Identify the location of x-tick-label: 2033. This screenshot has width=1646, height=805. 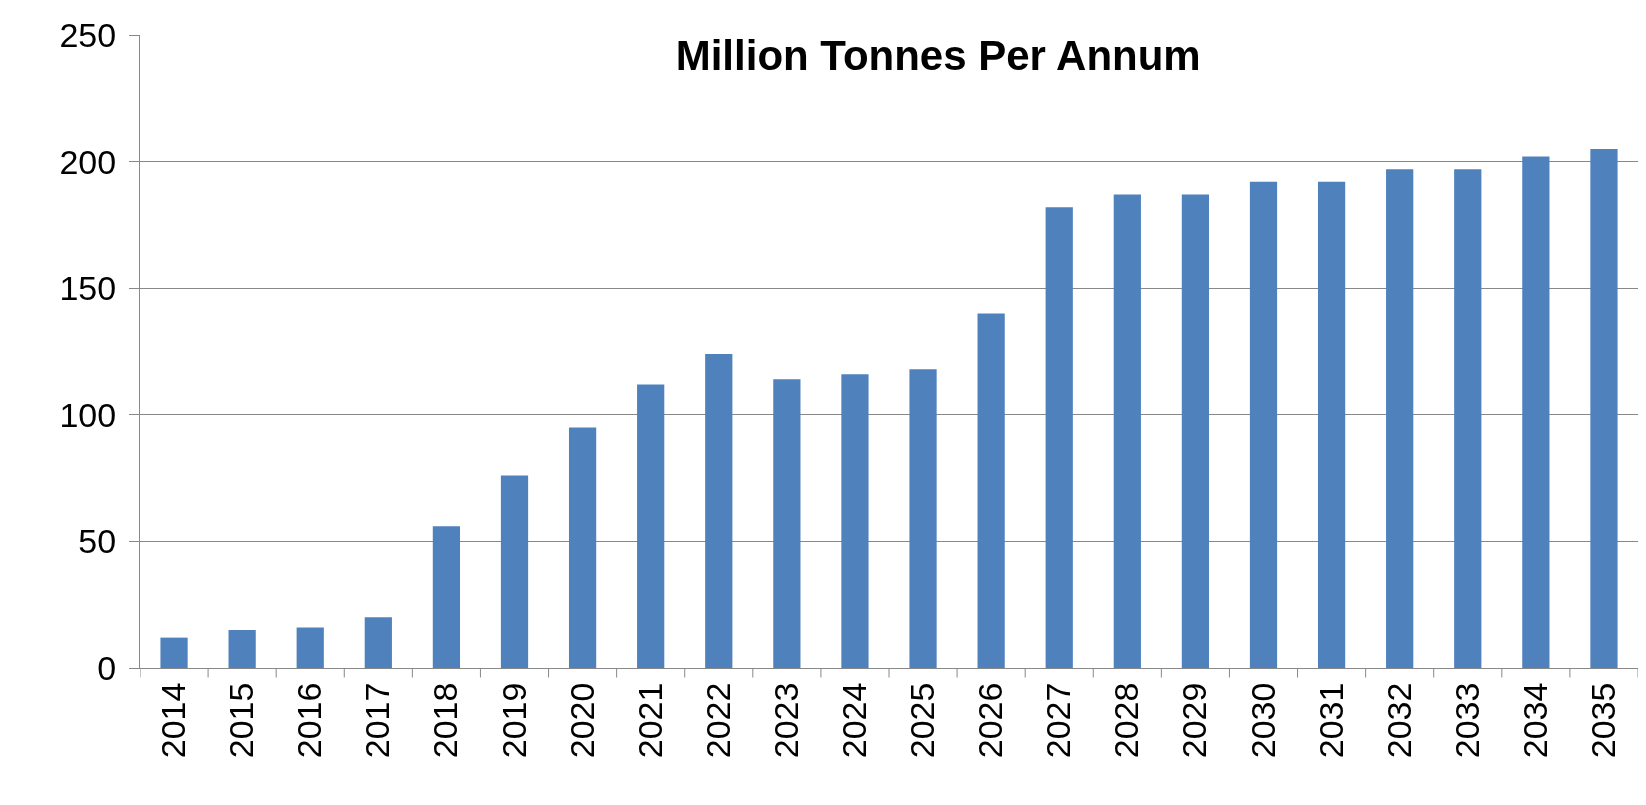
(1466, 720).